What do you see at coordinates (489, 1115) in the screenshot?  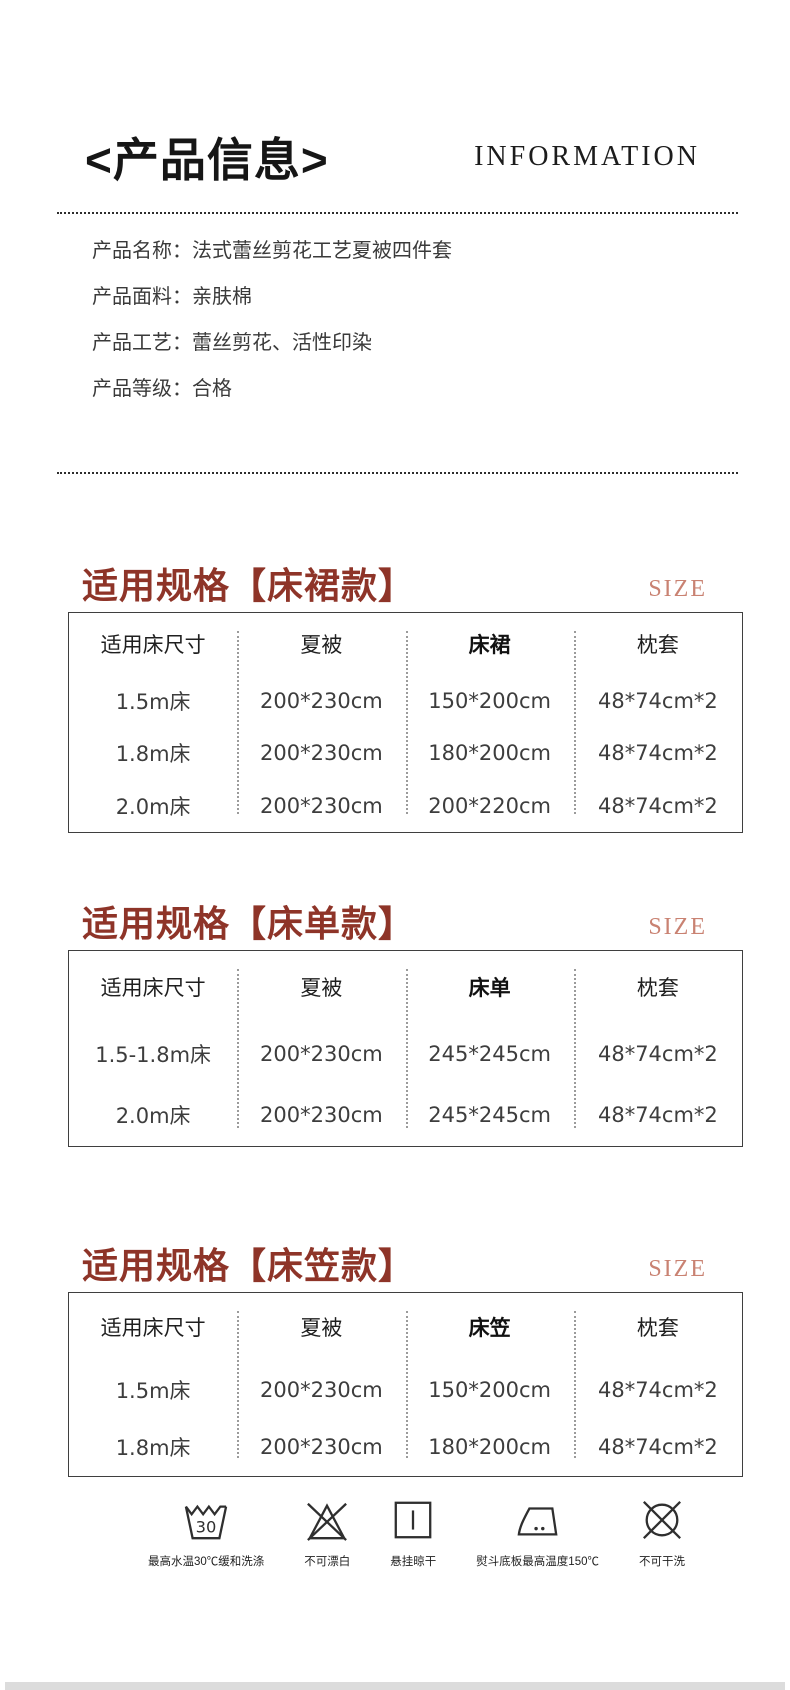 I see `table-cell: 245*245cm` at bounding box center [489, 1115].